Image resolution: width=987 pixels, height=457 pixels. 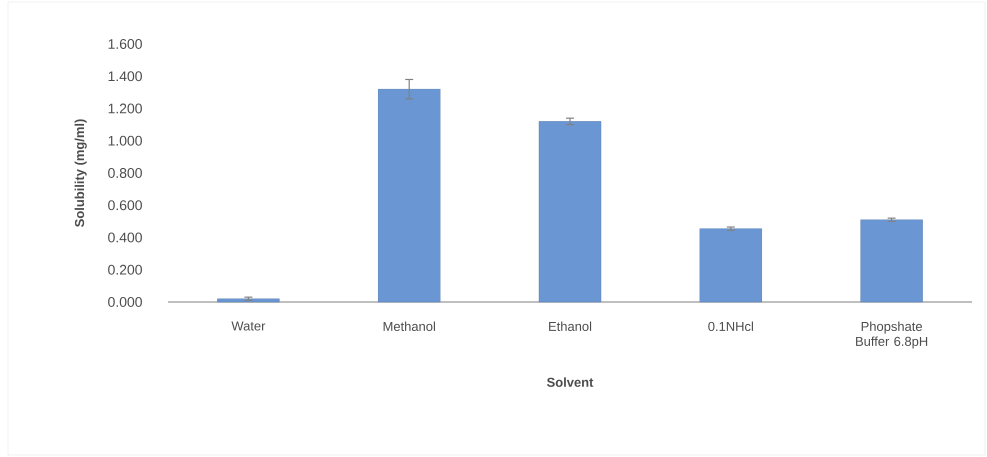 What do you see at coordinates (248, 326) in the screenshot?
I see `x-tick-label: Water` at bounding box center [248, 326].